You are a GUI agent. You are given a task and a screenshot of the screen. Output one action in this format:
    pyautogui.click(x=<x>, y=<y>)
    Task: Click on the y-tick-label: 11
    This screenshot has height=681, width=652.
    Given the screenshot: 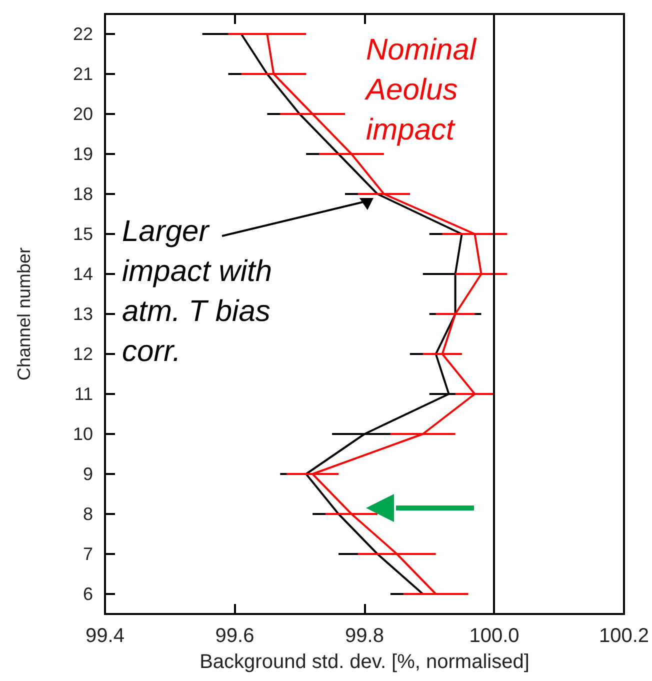 What is the action you would take?
    pyautogui.click(x=83, y=394)
    